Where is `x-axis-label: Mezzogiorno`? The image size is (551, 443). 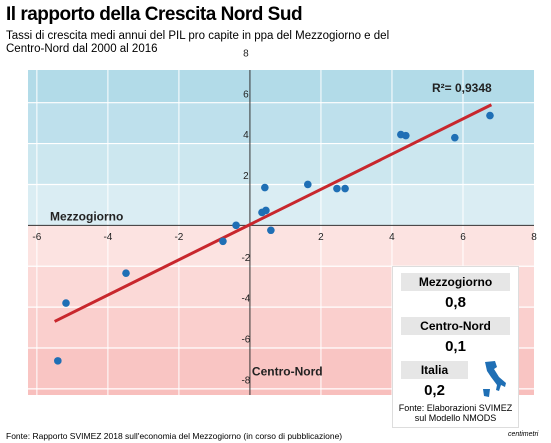
x-axis-label: Mezzogiorno is located at coordinates (86, 217).